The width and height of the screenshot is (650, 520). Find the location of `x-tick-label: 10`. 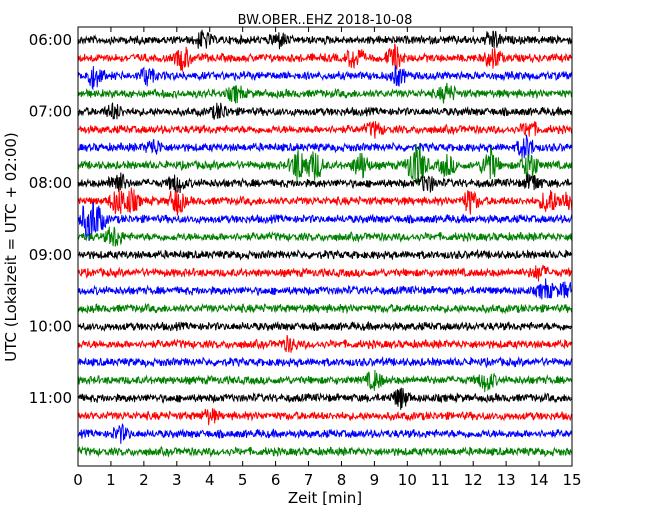

x-tick-label: 10 is located at coordinates (407, 480).